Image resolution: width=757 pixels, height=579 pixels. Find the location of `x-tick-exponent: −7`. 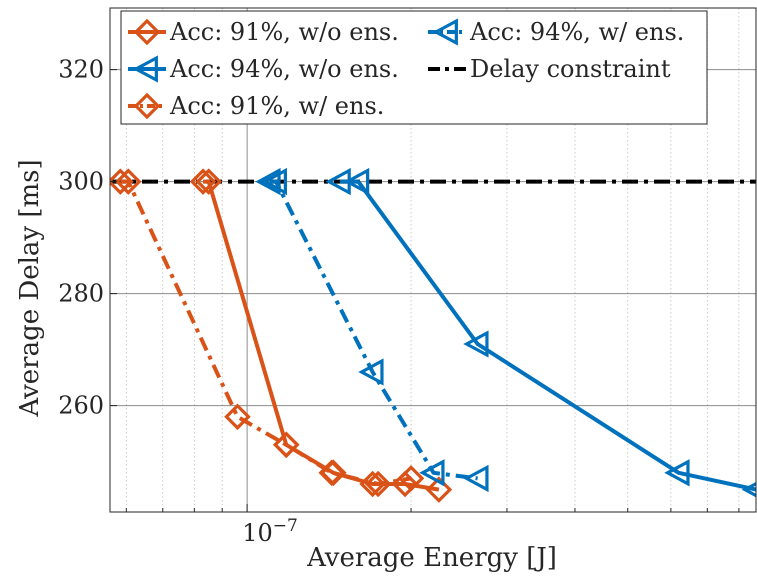

x-tick-exponent: −7 is located at coordinates (285, 526).